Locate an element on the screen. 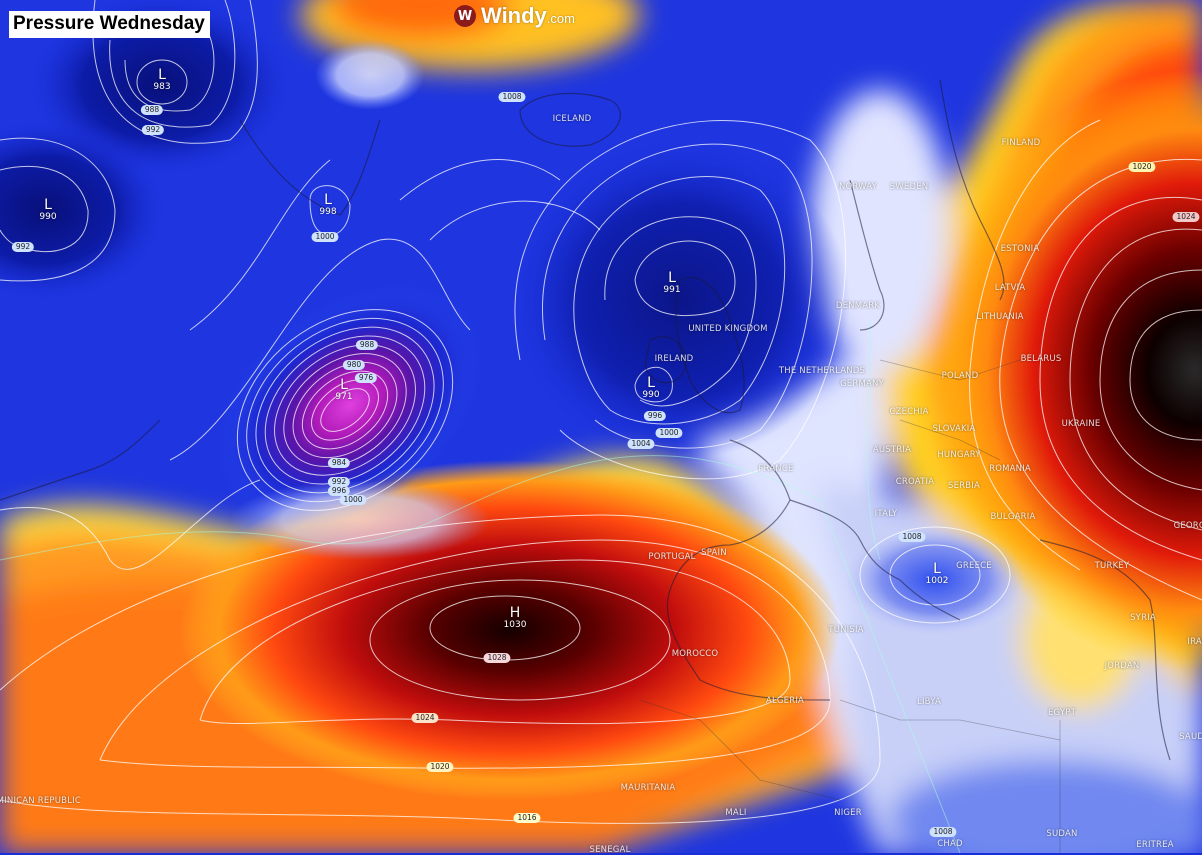 This screenshot has height=855, width=1202. country-label: HUNGARY is located at coordinates (959, 455).